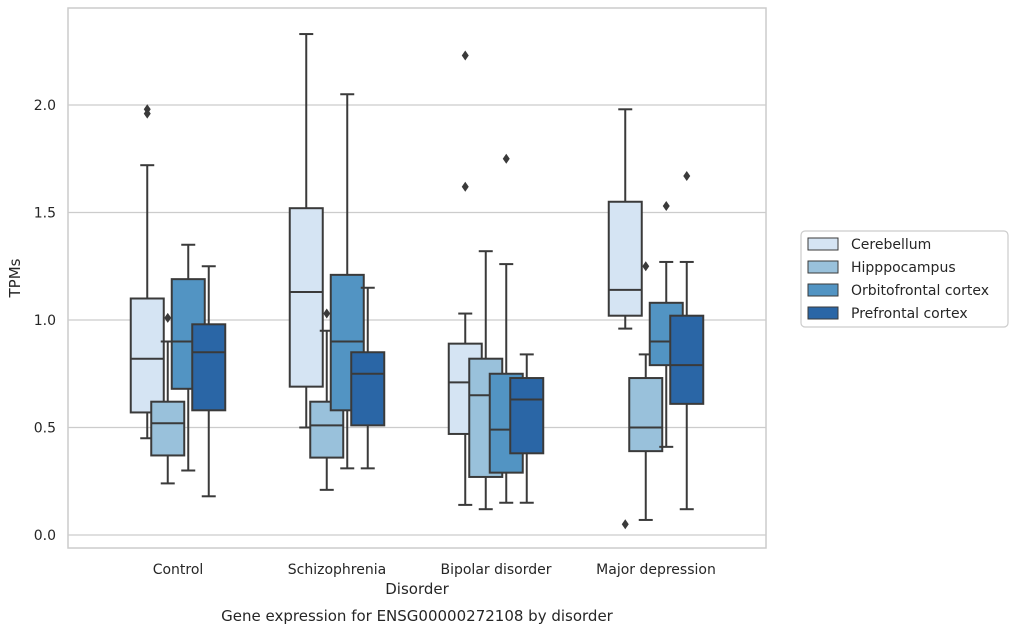 The width and height of the screenshot is (1018, 634). I want to click on legend-frame, so click(904, 279).